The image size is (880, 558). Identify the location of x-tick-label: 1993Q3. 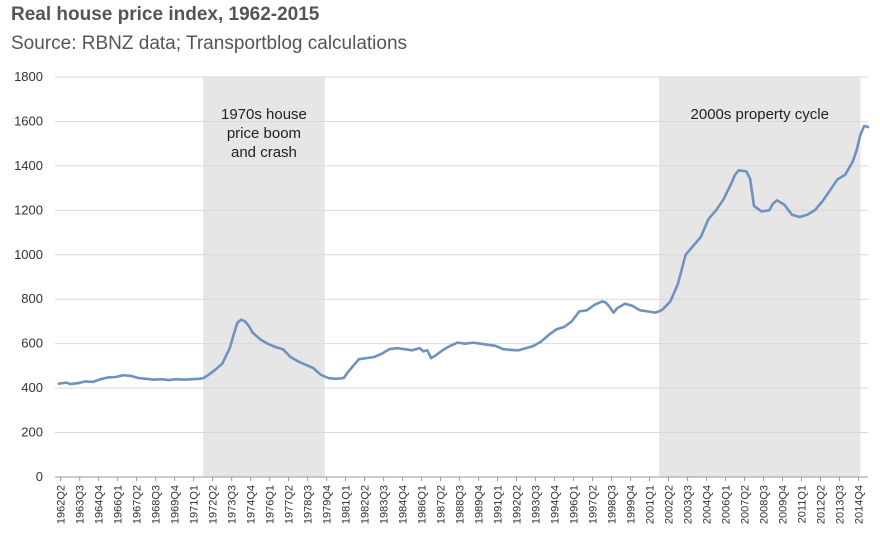
(537, 504).